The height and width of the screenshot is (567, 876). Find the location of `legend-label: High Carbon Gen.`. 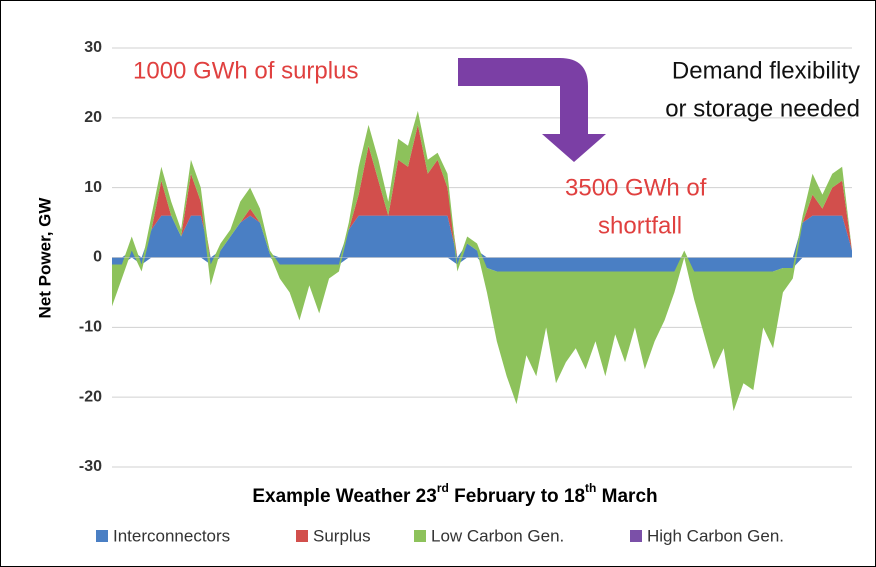

legend-label: High Carbon Gen. is located at coordinates (715, 535).